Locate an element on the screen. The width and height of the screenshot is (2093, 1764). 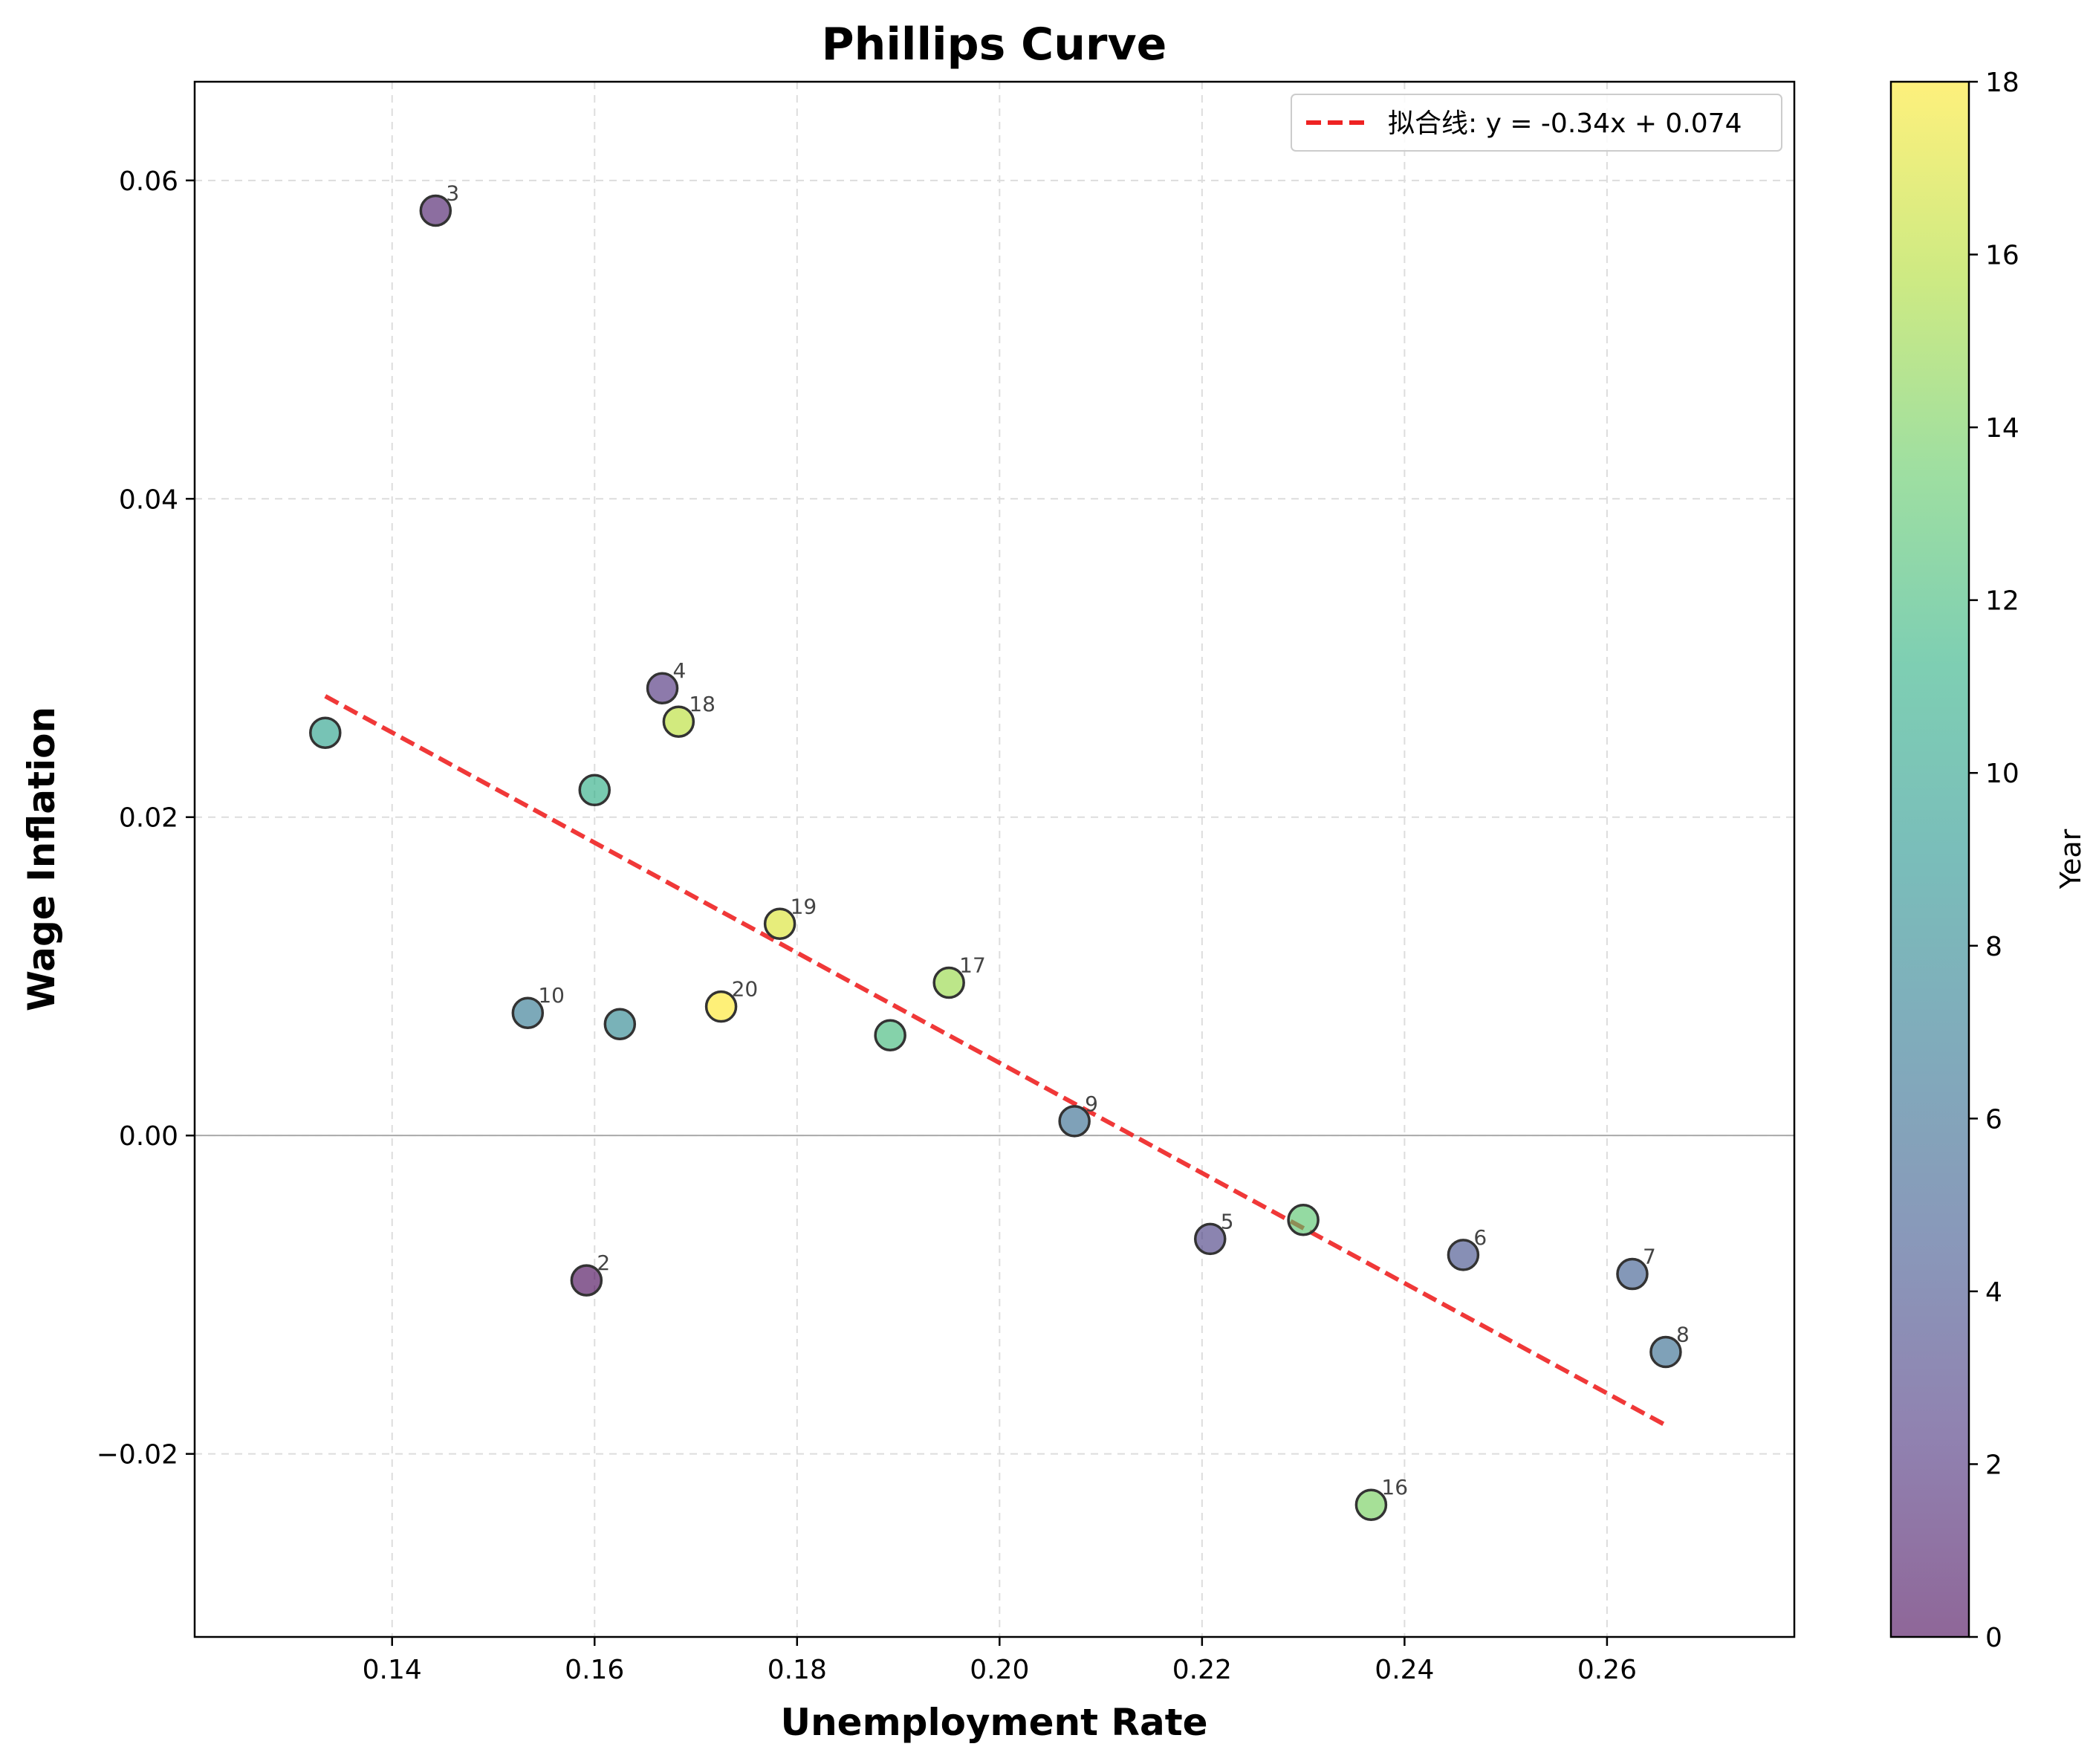
point-label-0: 2 is located at coordinates (603, 1263).